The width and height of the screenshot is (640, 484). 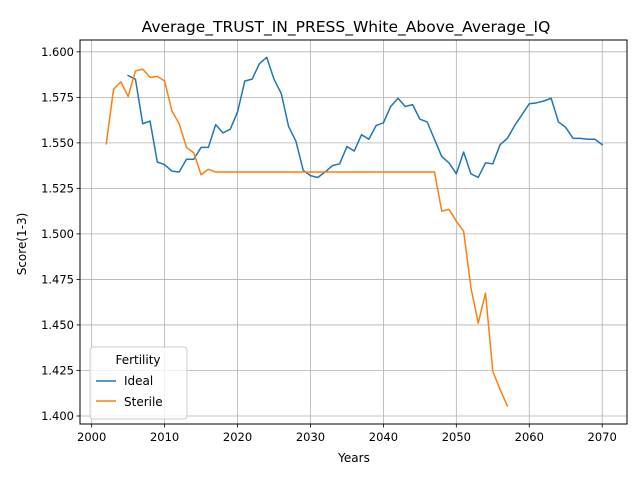 I want to click on y-tick-label: 1.500, so click(x=57, y=234).